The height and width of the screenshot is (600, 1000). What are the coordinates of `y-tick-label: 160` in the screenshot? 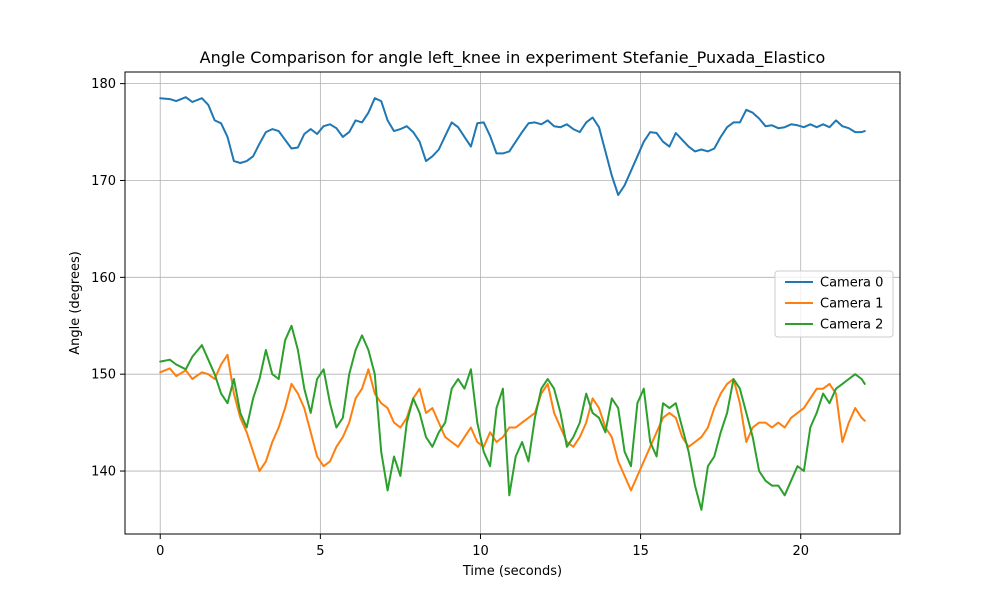 It's located at (103, 278).